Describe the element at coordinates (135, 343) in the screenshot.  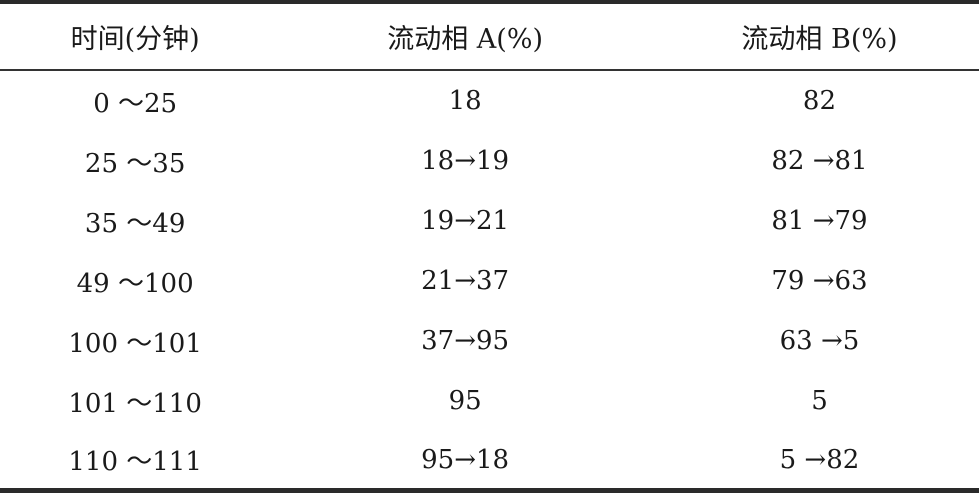
I see `cell-time: 100 ～101` at that location.